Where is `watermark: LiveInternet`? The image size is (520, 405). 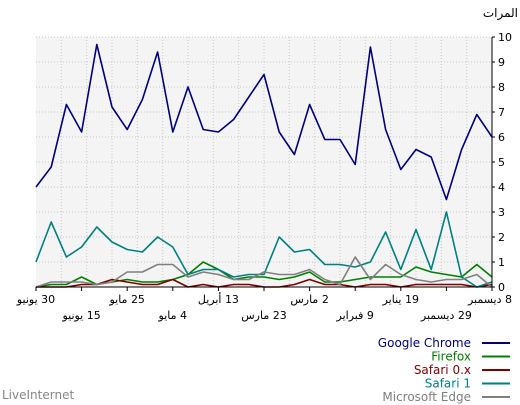 watermark: LiveInternet is located at coordinates (38, 395).